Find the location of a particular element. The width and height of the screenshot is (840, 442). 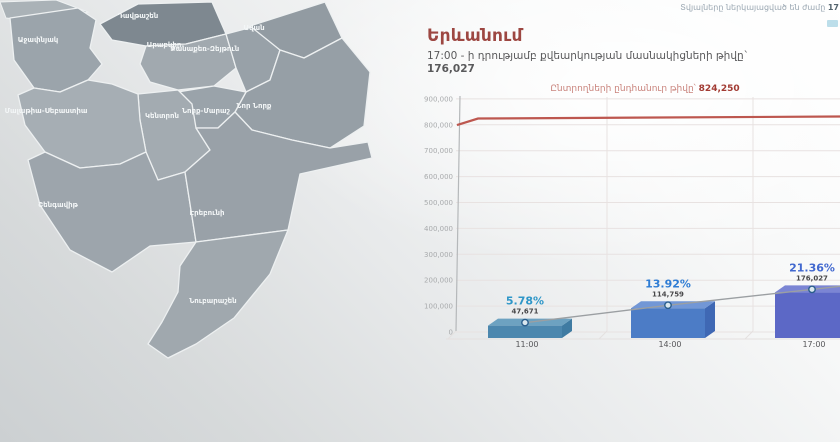

district-label-ajapnyak: Աջափնյակ is located at coordinates (38, 40).